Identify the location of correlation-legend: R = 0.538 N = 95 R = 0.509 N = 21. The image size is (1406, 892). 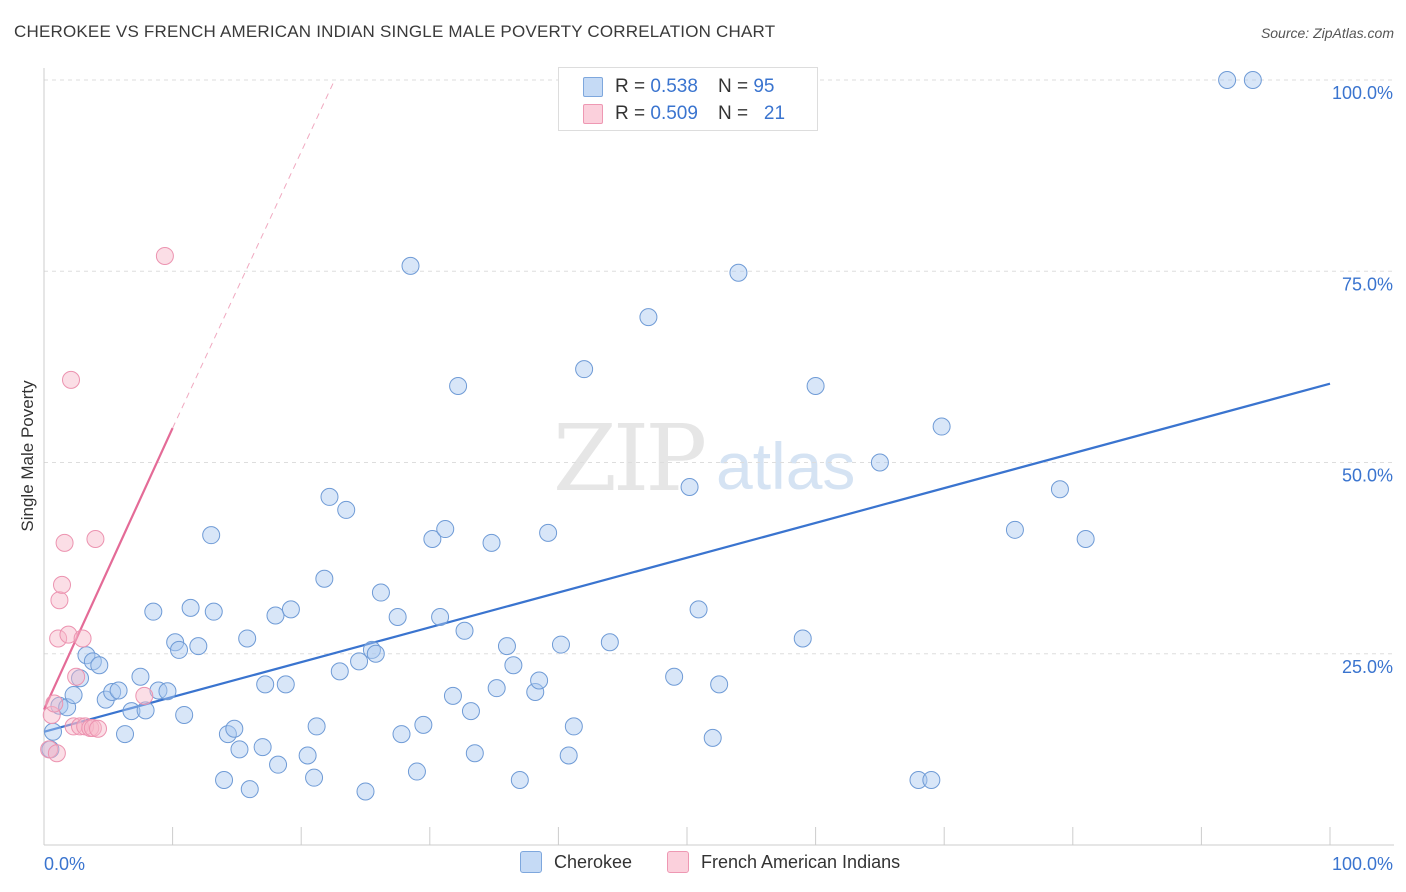
(688, 99).